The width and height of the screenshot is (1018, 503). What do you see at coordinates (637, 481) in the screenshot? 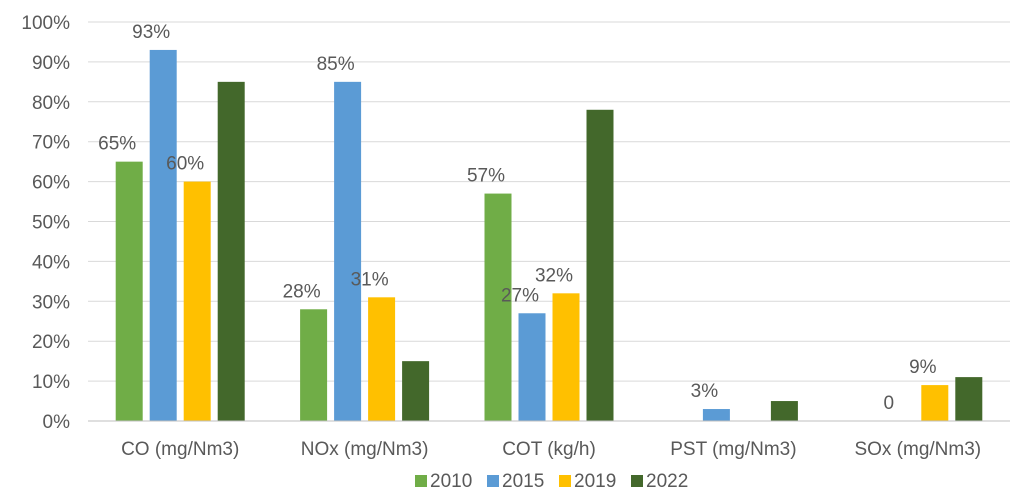
I see `legend-swatch-2022` at bounding box center [637, 481].